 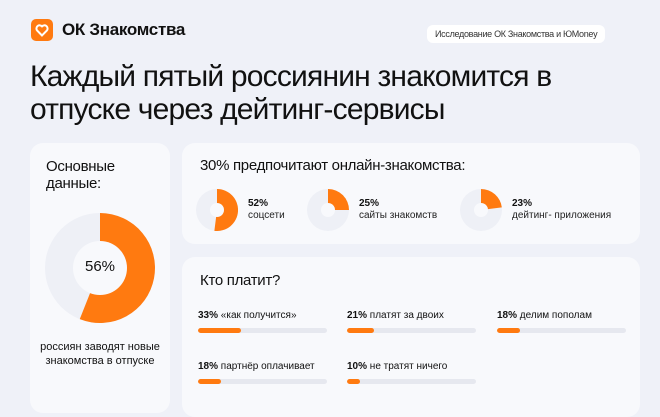 I want to click on online-item: 23% дейтинг- приложения, so click(x=550, y=210).